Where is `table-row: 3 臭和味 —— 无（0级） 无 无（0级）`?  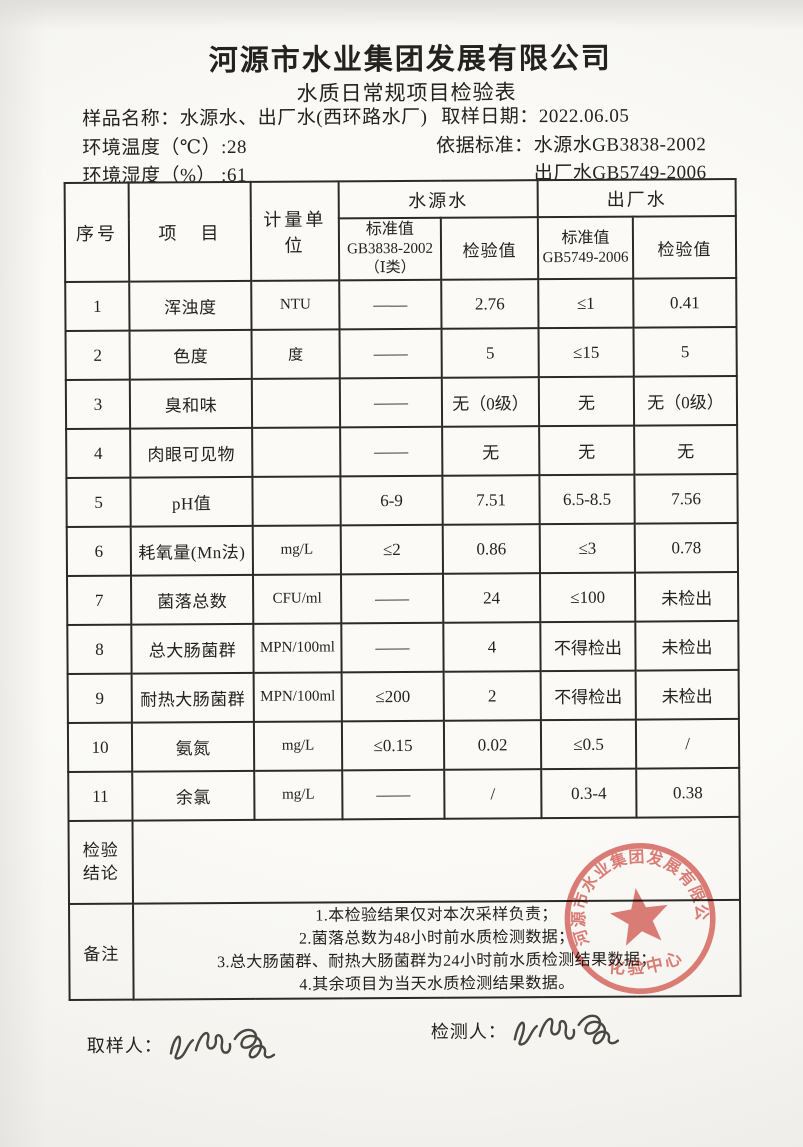
table-row: 3 臭和味 —— 无（0级） 无 无（0级） is located at coordinates (401, 402).